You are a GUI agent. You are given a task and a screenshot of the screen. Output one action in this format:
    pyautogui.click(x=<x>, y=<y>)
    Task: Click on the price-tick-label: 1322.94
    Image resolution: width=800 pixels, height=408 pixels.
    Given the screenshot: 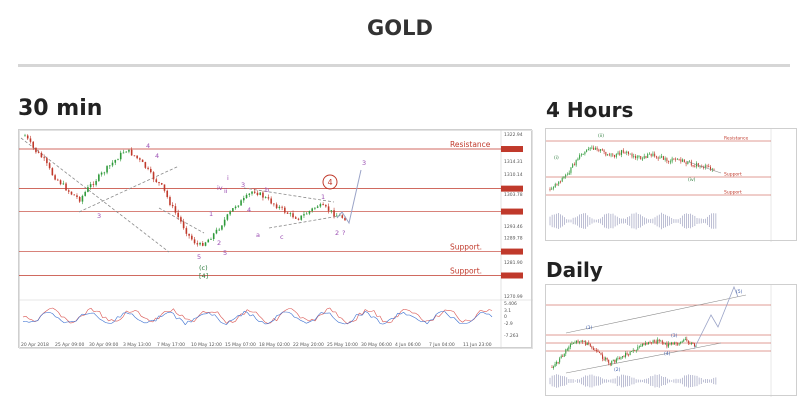 What is the action you would take?
    pyautogui.click(x=513, y=135)
    